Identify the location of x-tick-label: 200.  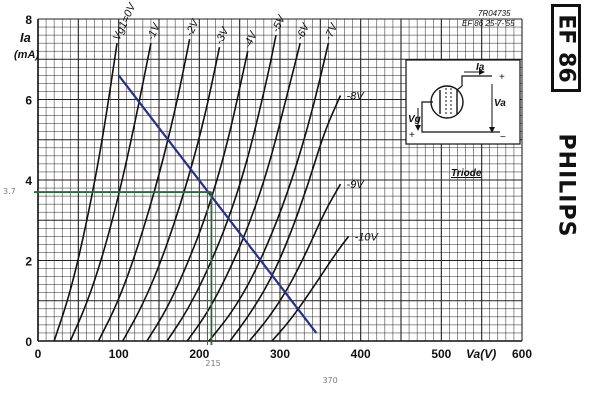
(199, 354).